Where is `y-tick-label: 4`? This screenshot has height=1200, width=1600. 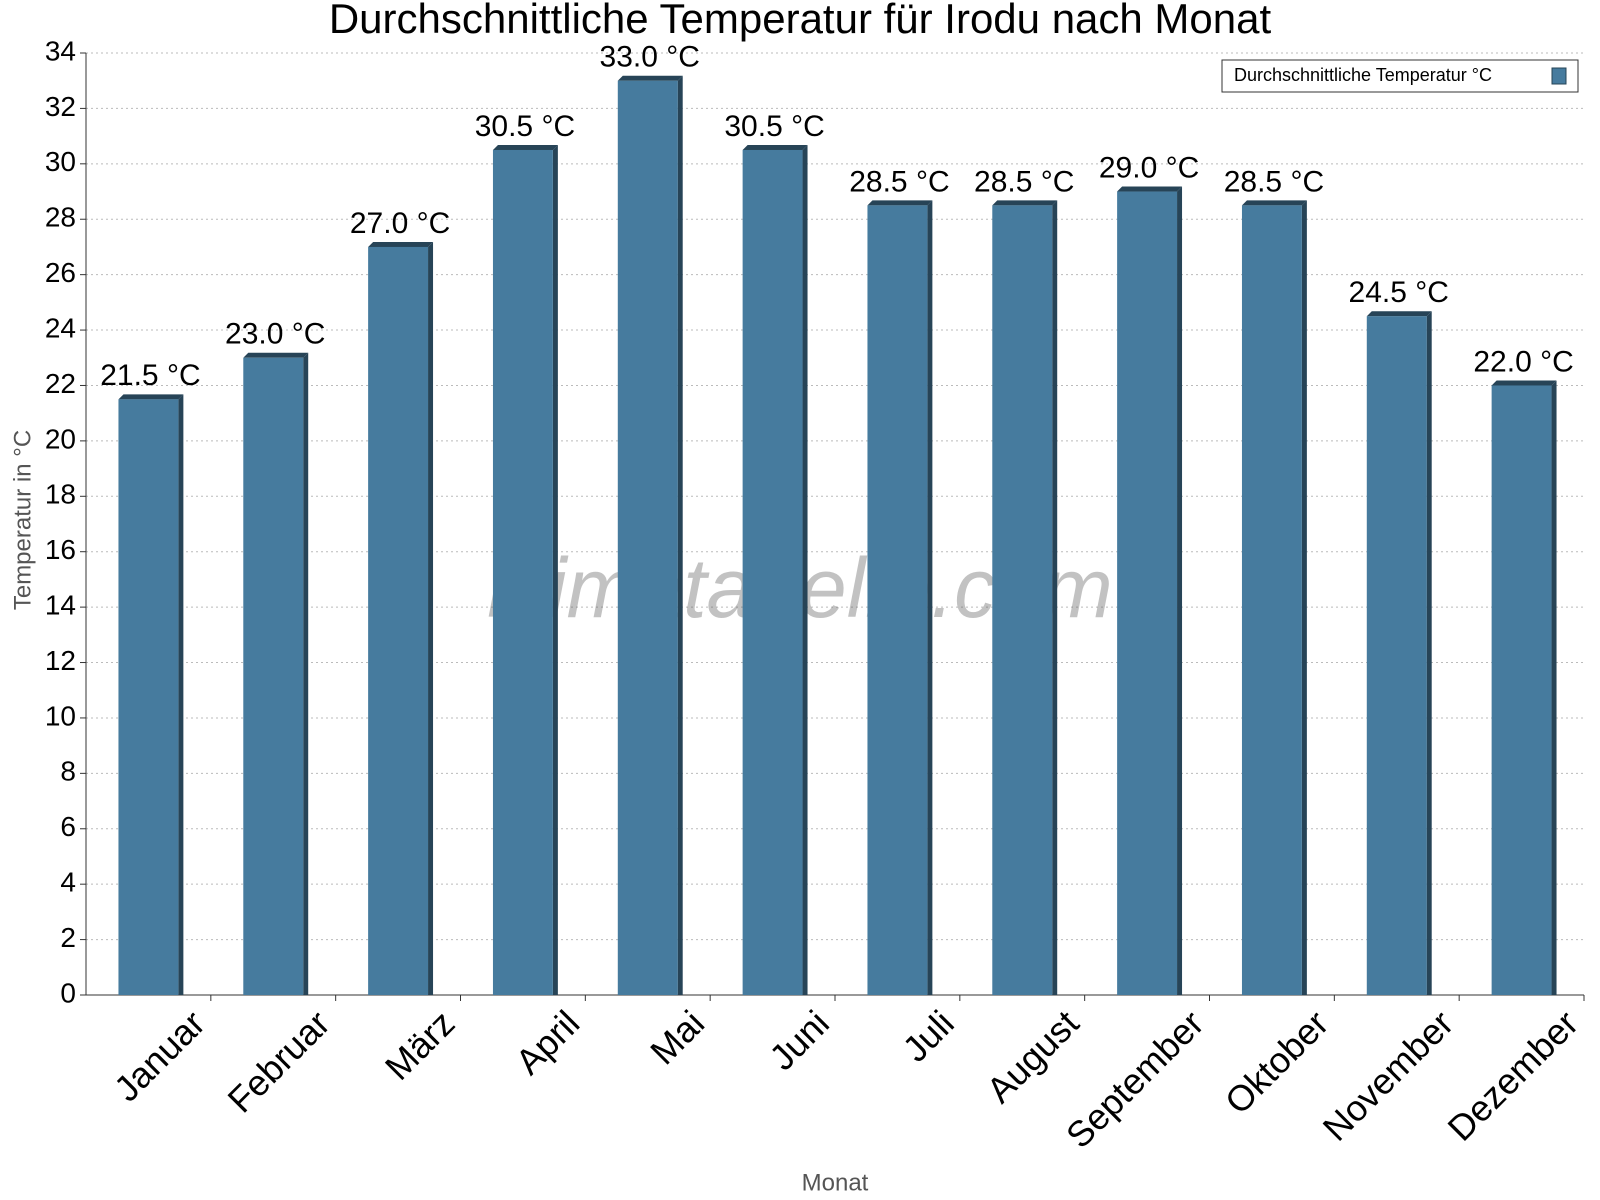 y-tick-label: 4 is located at coordinates (68, 882).